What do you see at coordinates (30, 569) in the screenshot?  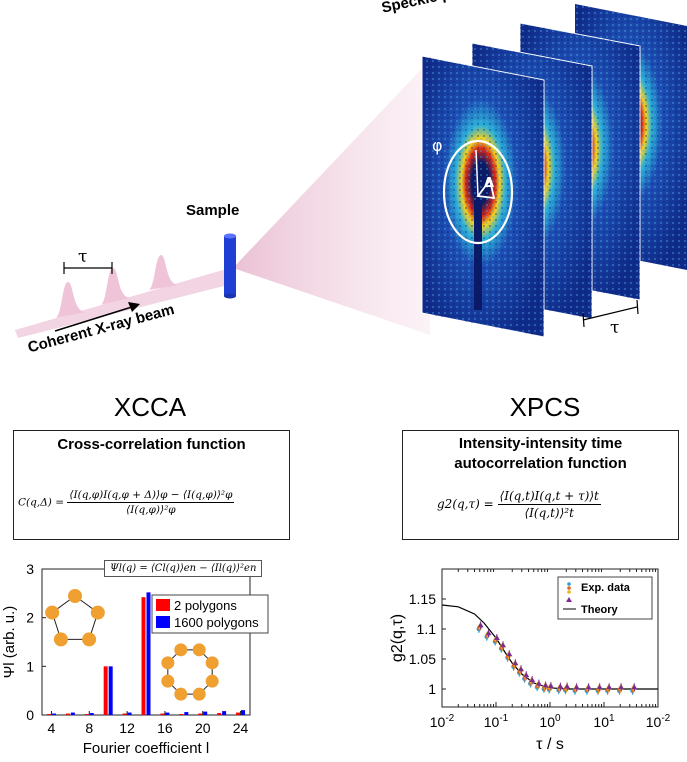 I see `y-tick-label: 3` at bounding box center [30, 569].